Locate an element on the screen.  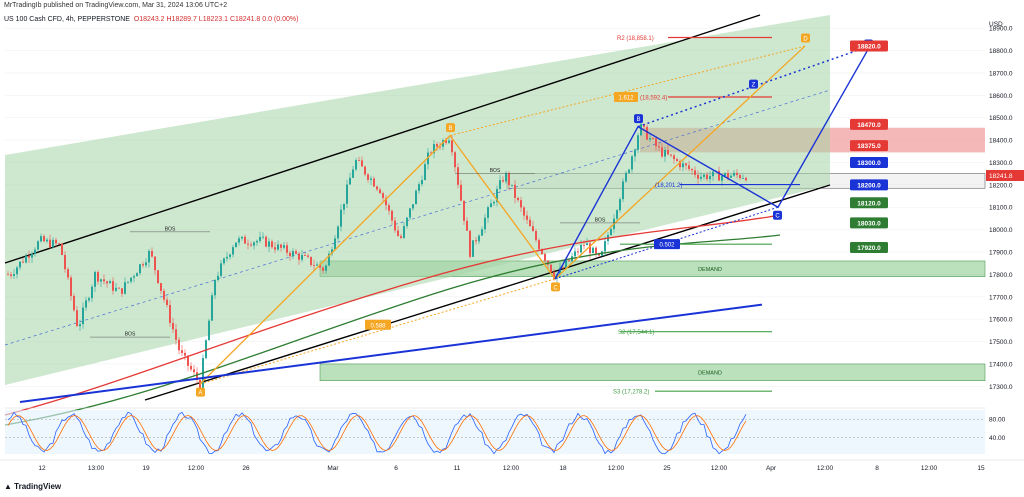
oscillator-tick-label: 40.00 is located at coordinates (997, 438).